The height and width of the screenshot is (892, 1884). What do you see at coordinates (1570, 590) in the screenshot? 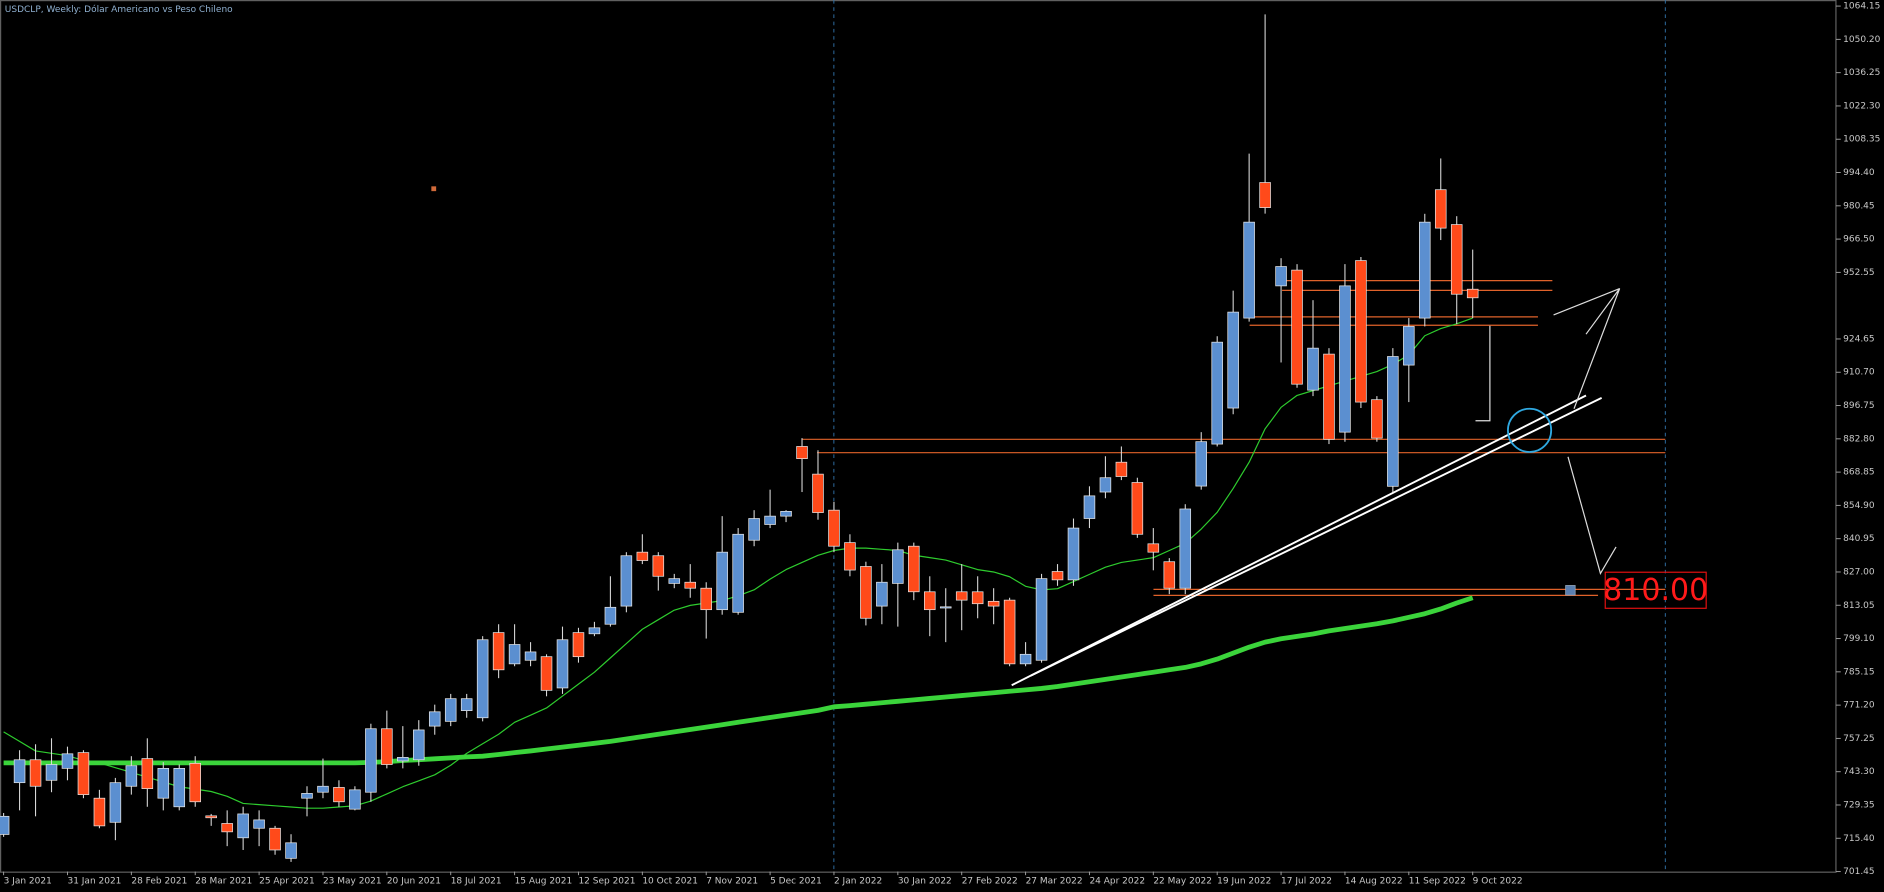
I see `marker` at bounding box center [1570, 590].